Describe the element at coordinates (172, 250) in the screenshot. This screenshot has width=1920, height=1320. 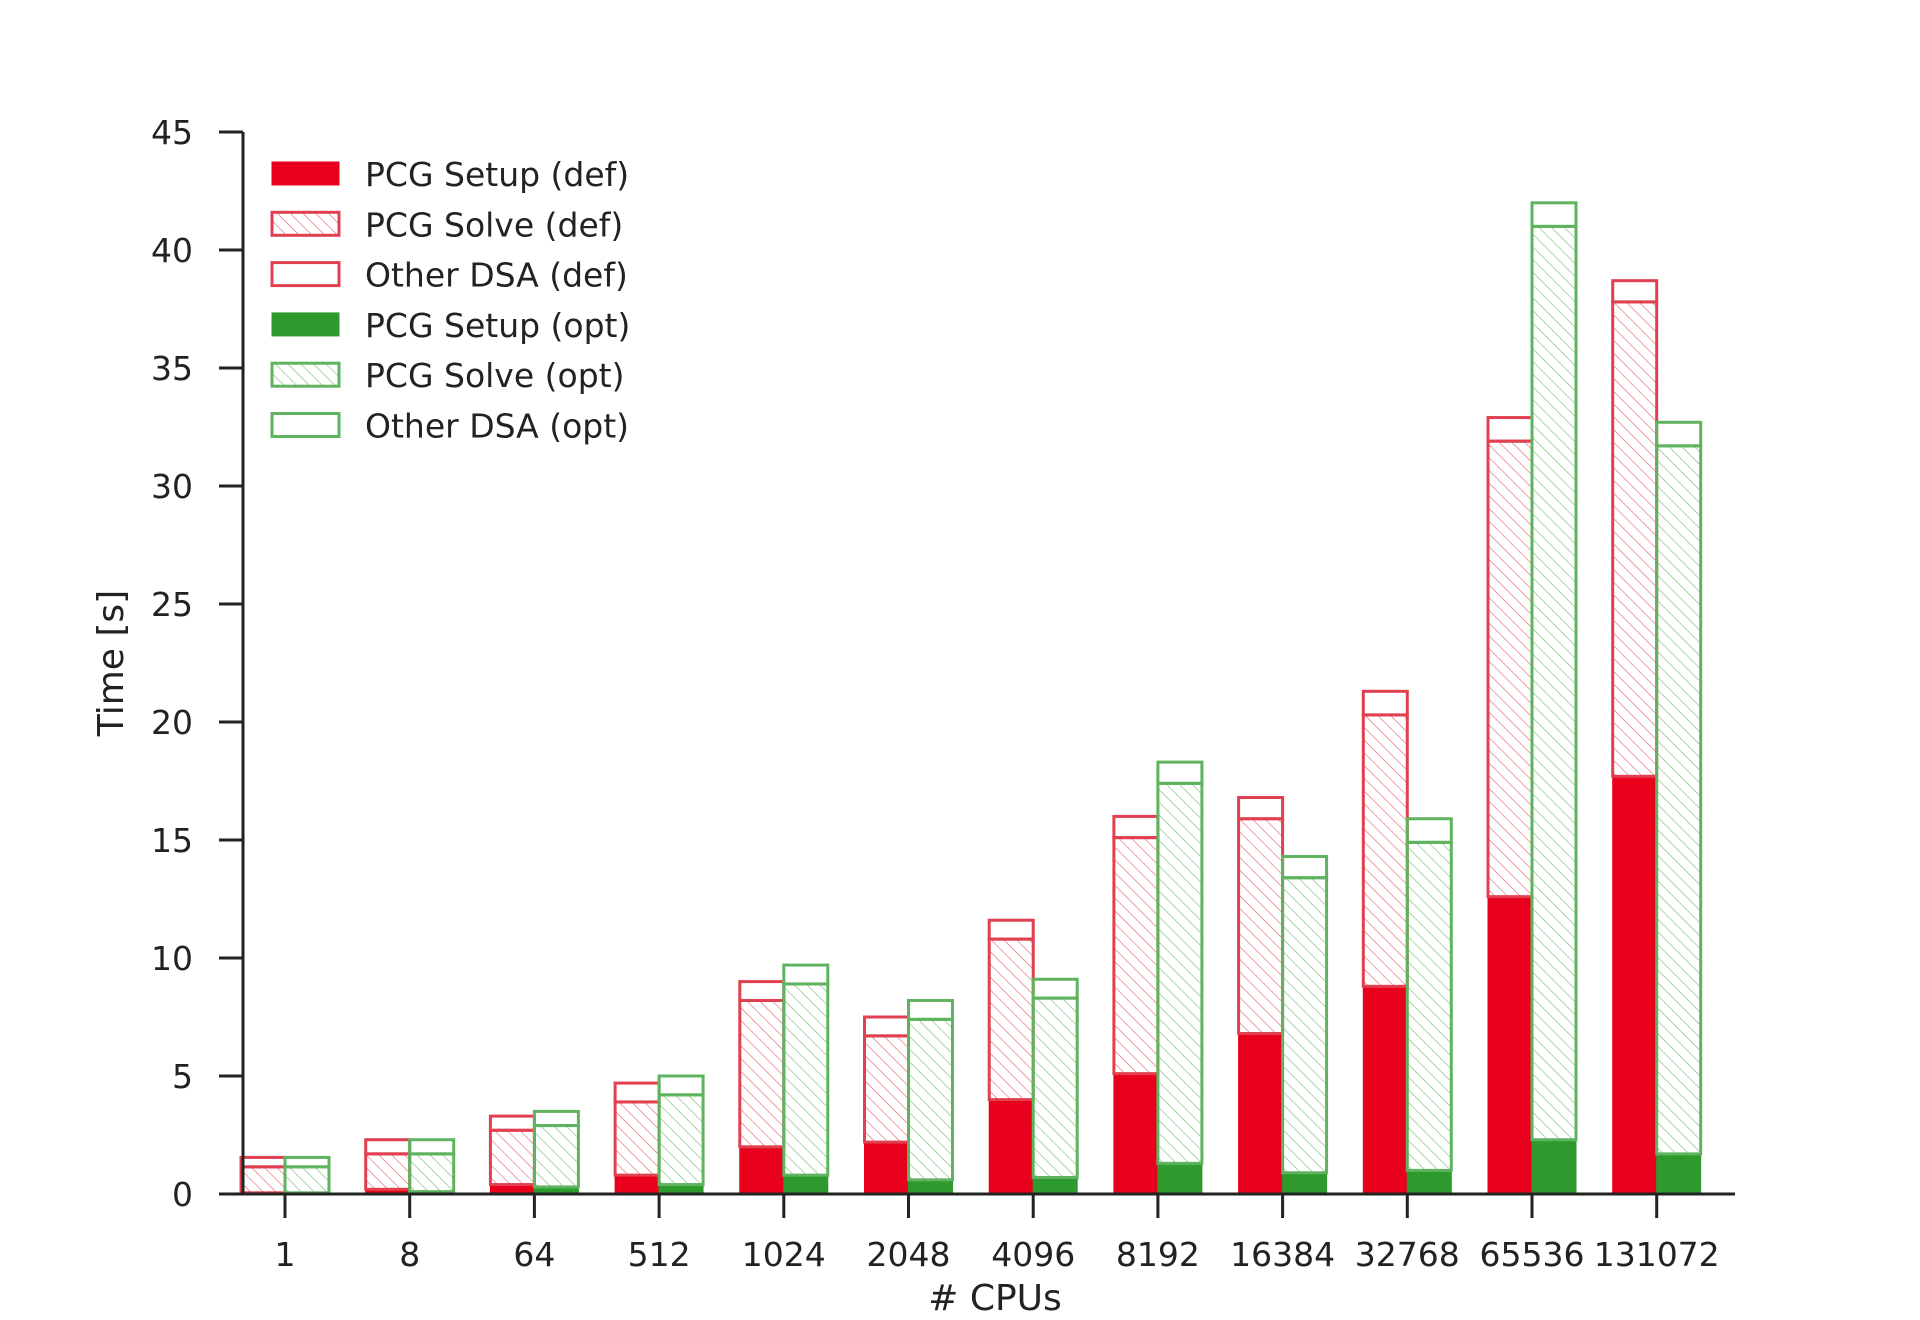
I see `y-tick-label: 40` at that location.